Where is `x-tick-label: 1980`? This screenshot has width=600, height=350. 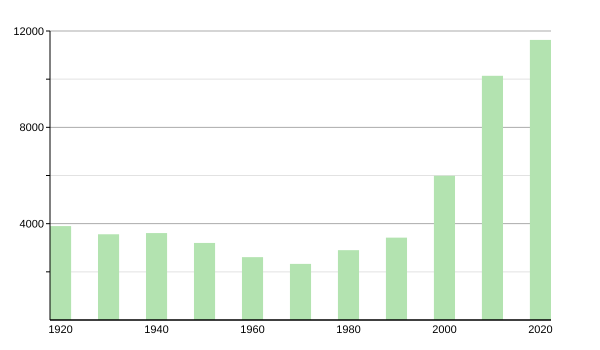
x-tick-label: 1980 is located at coordinates (348, 330).